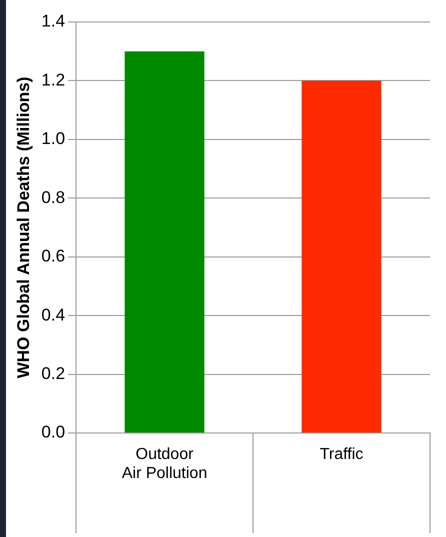 The width and height of the screenshot is (446, 537). Describe the element at coordinates (53, 197) in the screenshot. I see `y-tick-label: 0.8` at that location.